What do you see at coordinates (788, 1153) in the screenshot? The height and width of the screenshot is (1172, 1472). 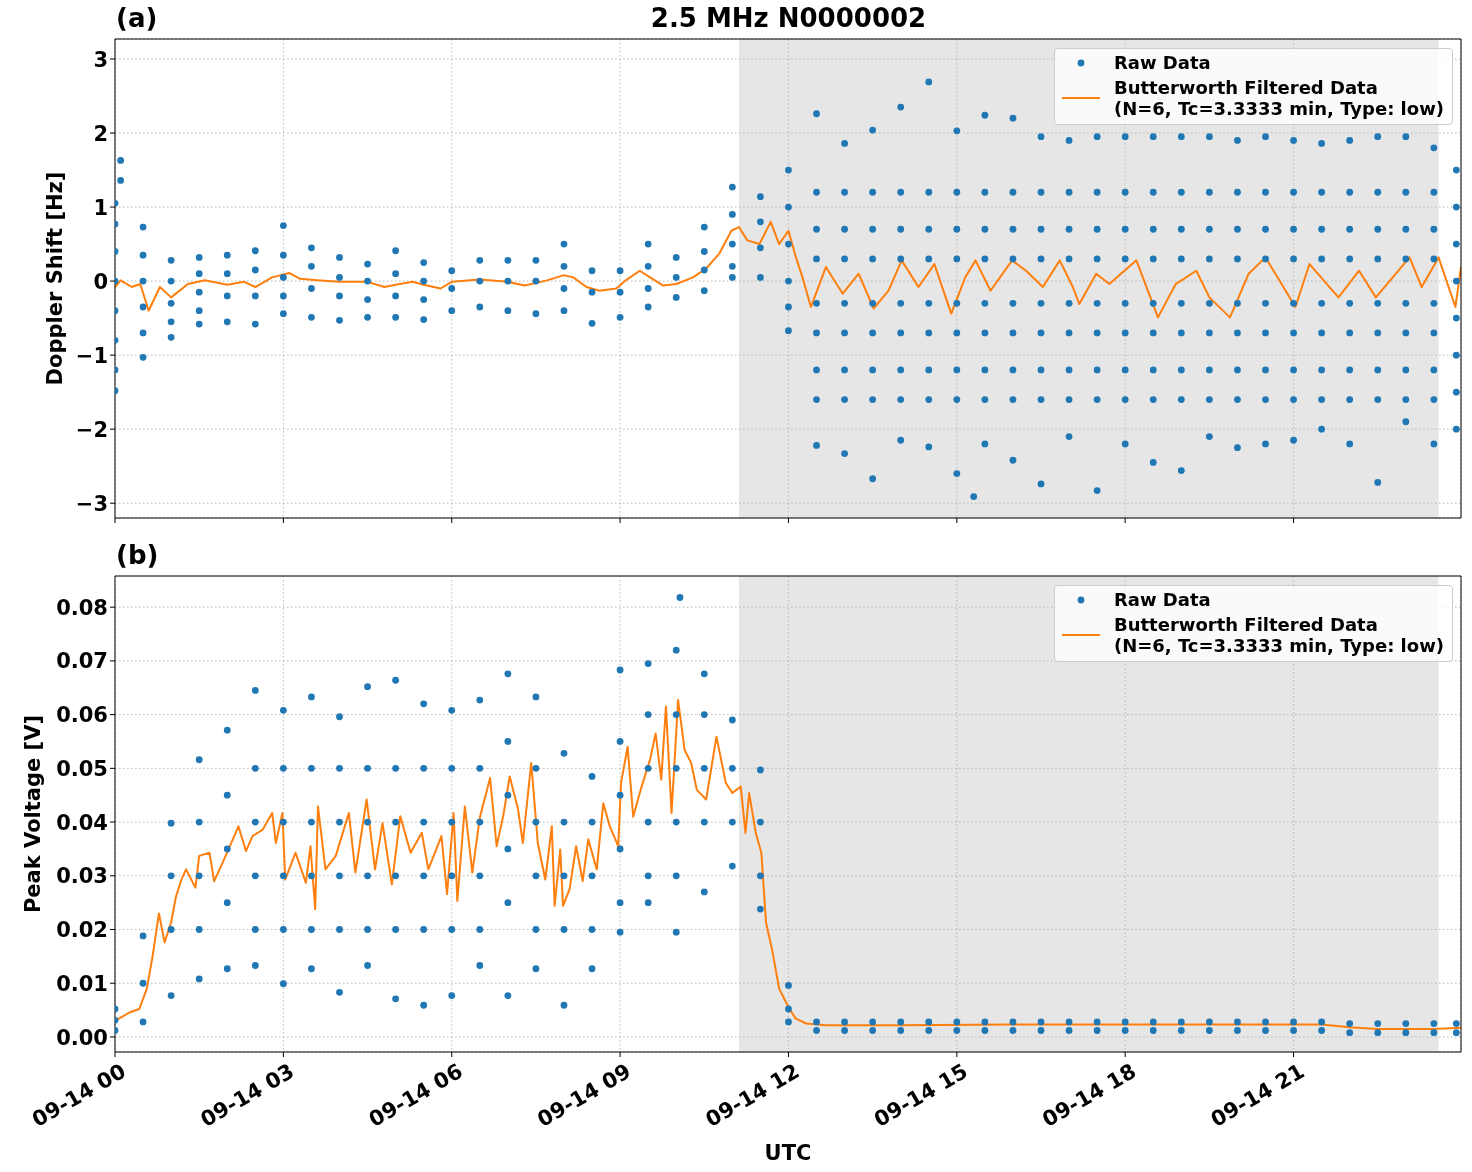 I see `x-axis-title: UTC` at bounding box center [788, 1153].